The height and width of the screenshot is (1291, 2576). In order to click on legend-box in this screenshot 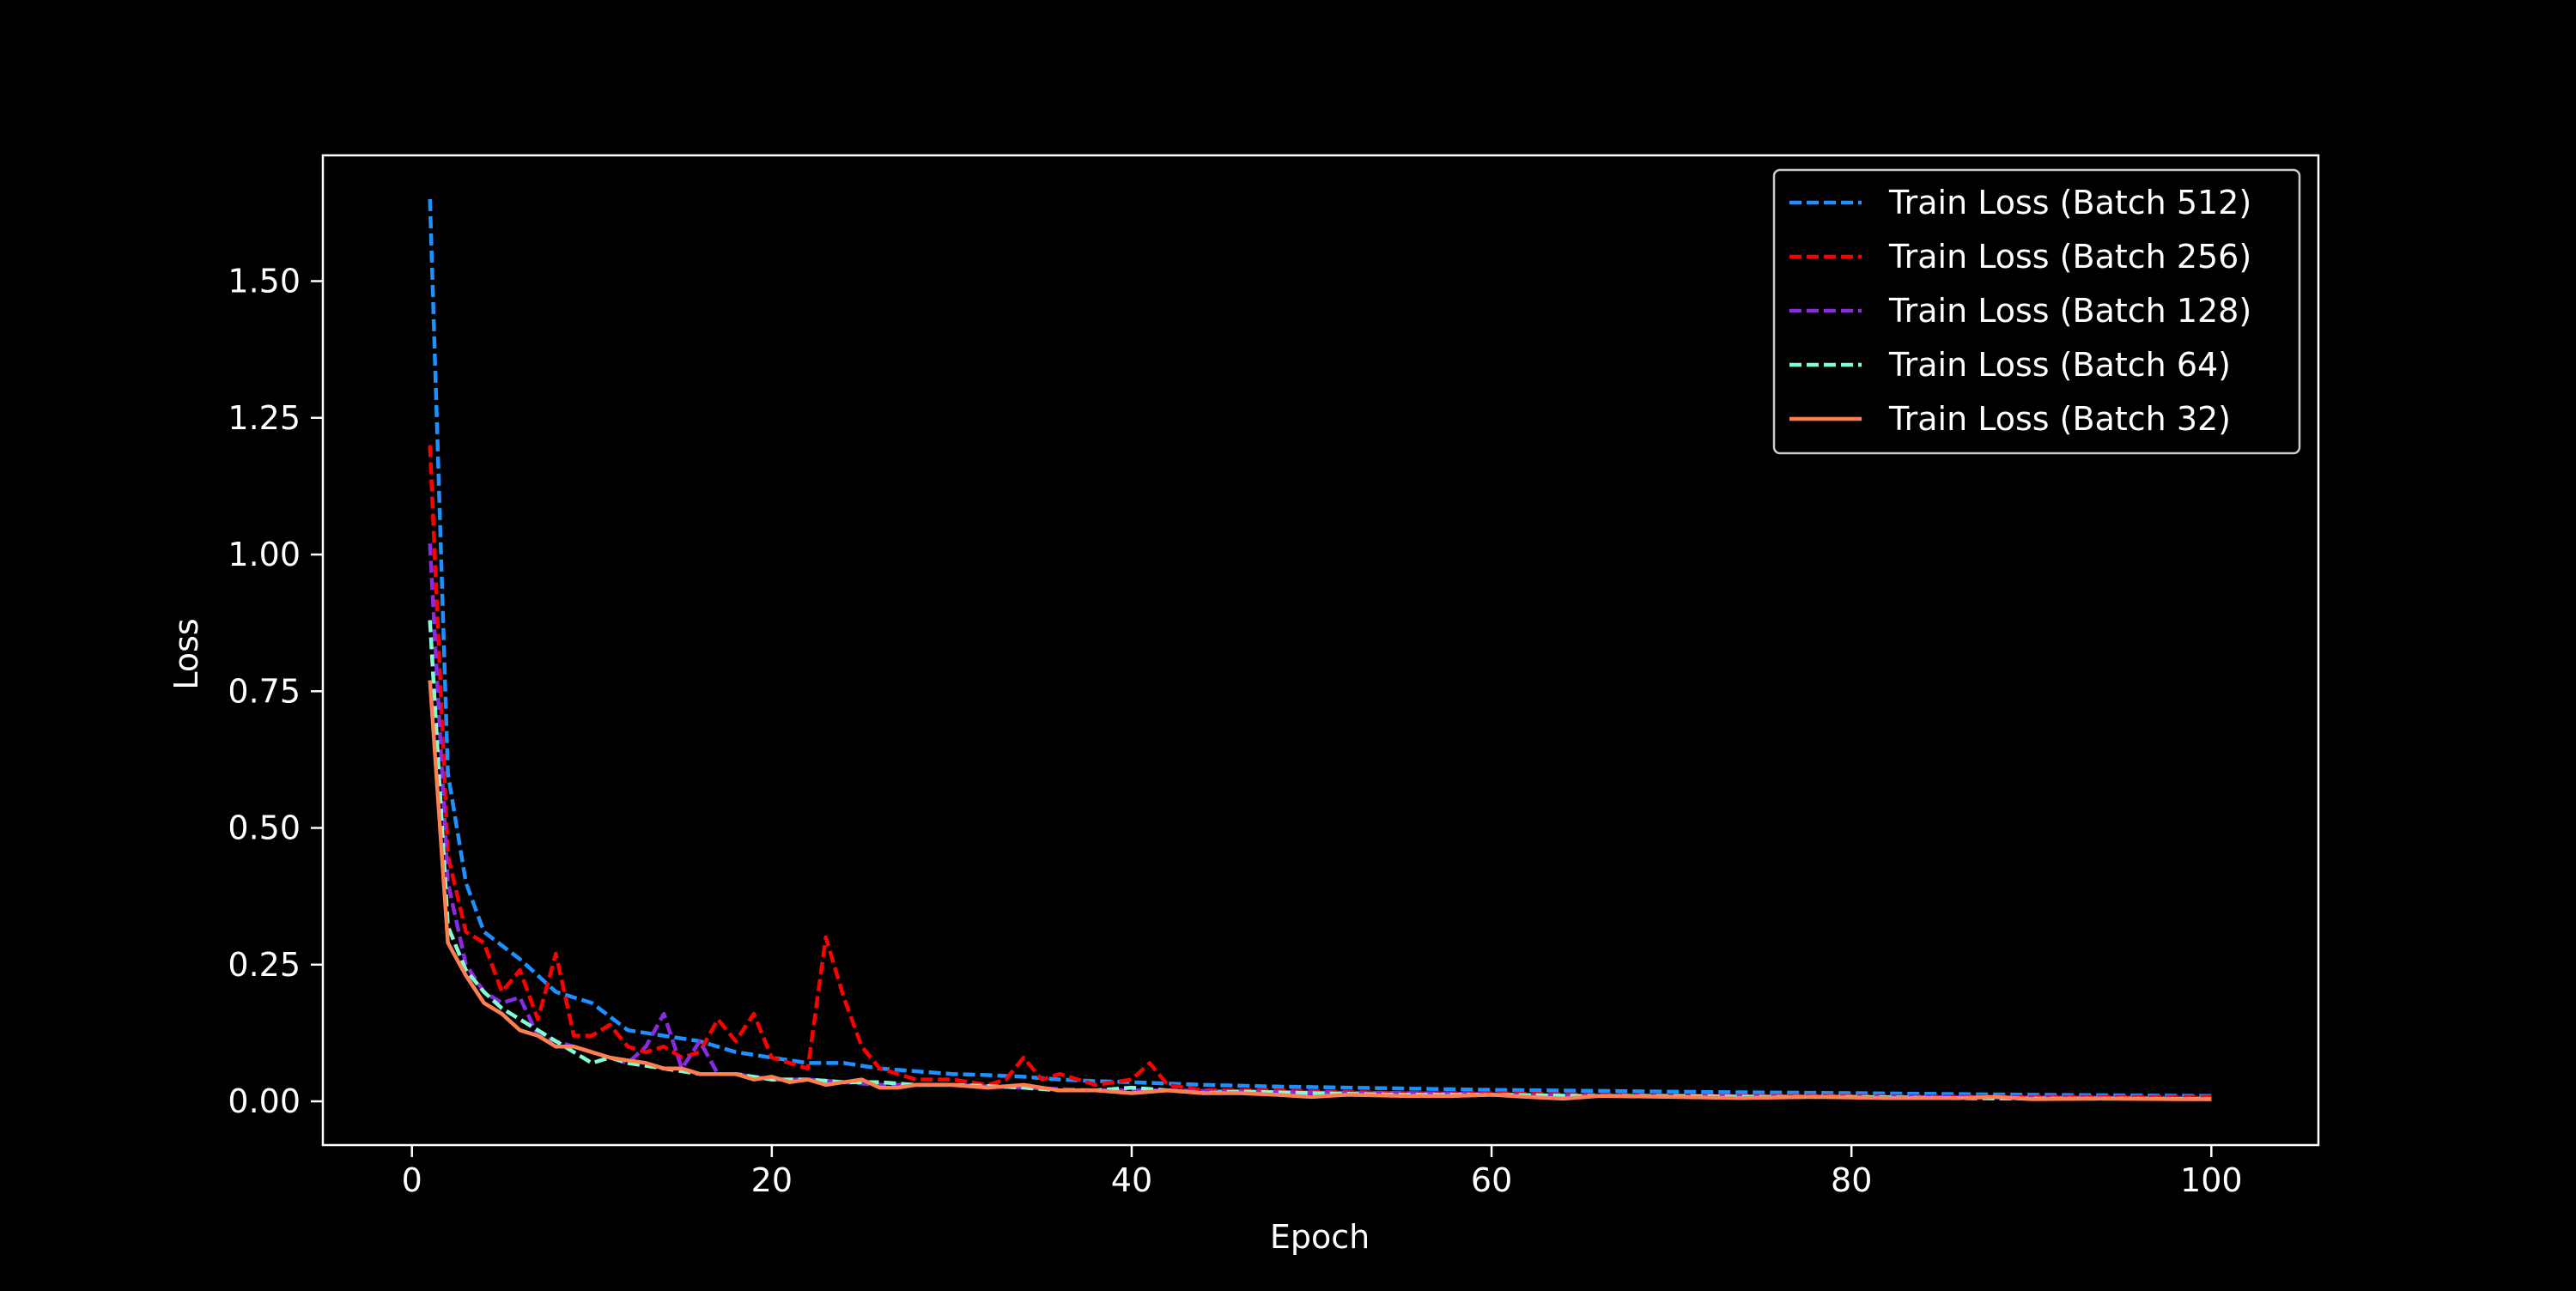, I will do `click(2036, 312)`.